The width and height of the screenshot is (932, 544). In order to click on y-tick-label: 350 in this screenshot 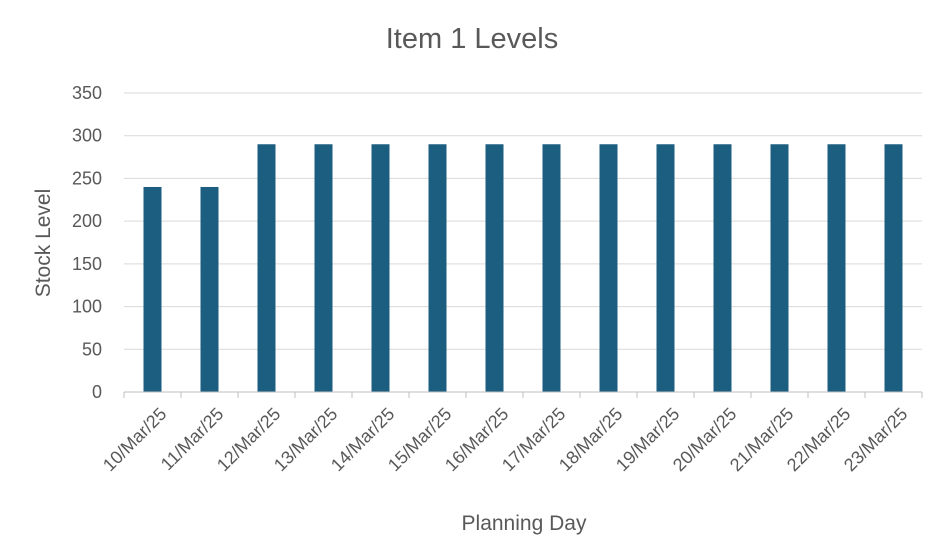, I will do `click(87, 93)`.